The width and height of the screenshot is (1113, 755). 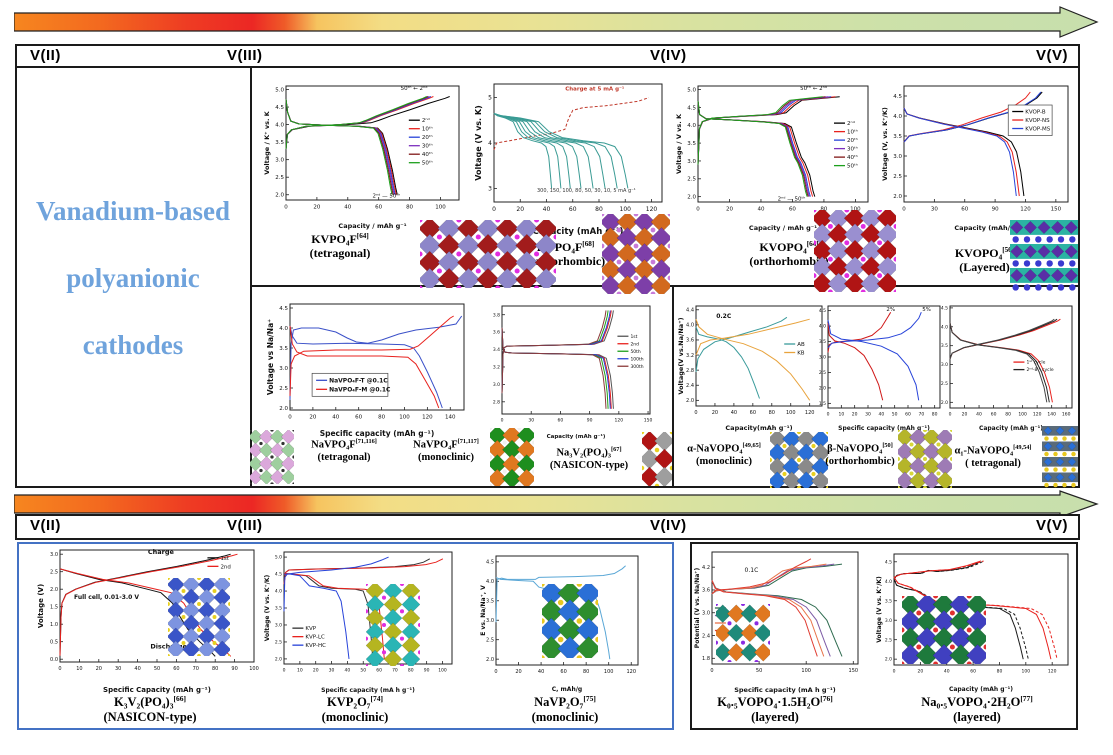 I want to click on crystal-structure-k05vopo4, so click(x=743, y=633).